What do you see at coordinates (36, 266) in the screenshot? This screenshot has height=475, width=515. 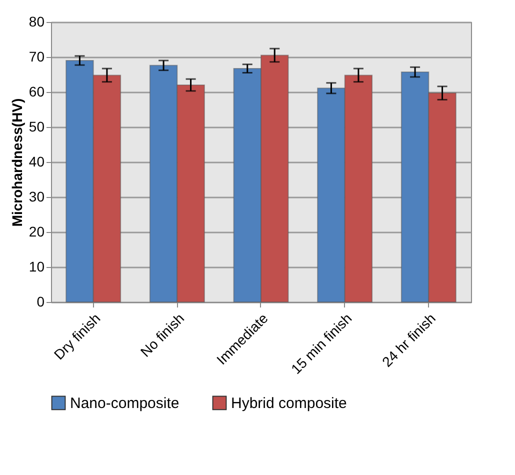 I see `y-tick-label: 10` at bounding box center [36, 266].